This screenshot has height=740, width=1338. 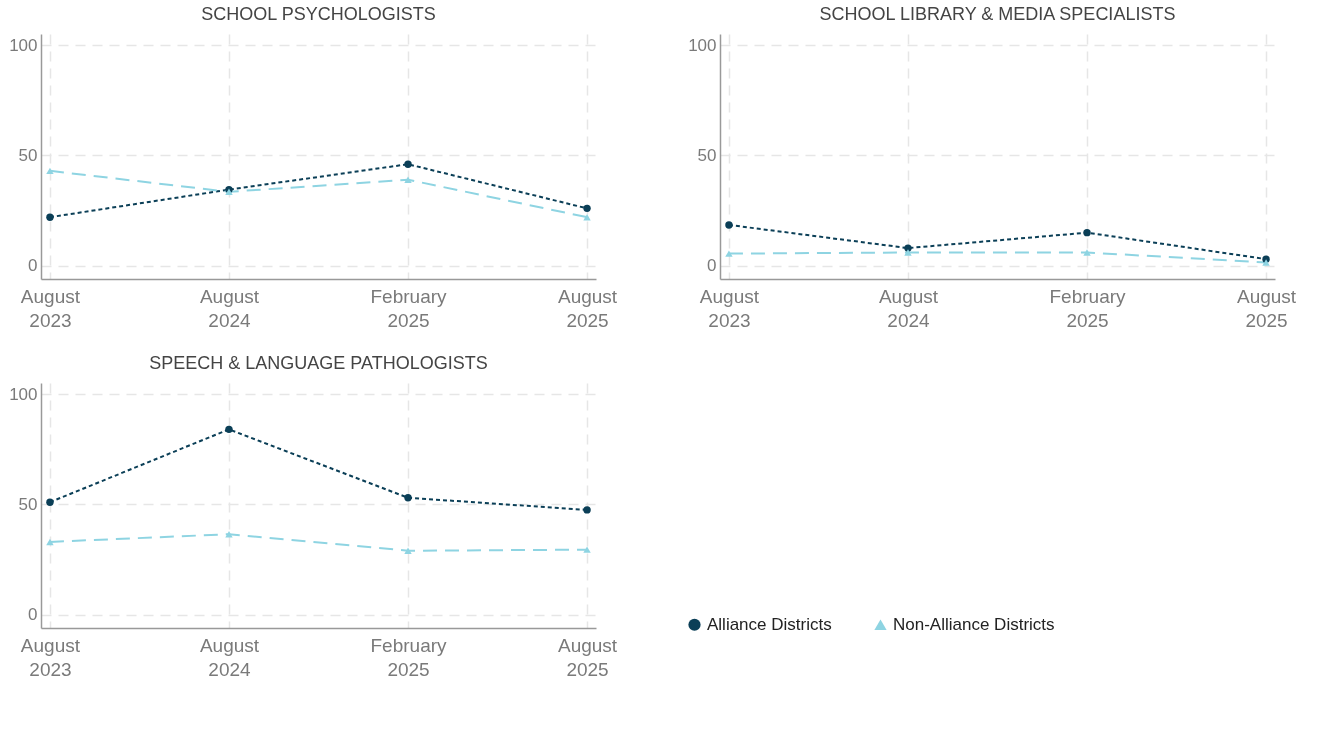 What do you see at coordinates (318, 363) in the screenshot?
I see `chart-title: SPEECH & LANGUAGE PATHOLOGISTS` at bounding box center [318, 363].